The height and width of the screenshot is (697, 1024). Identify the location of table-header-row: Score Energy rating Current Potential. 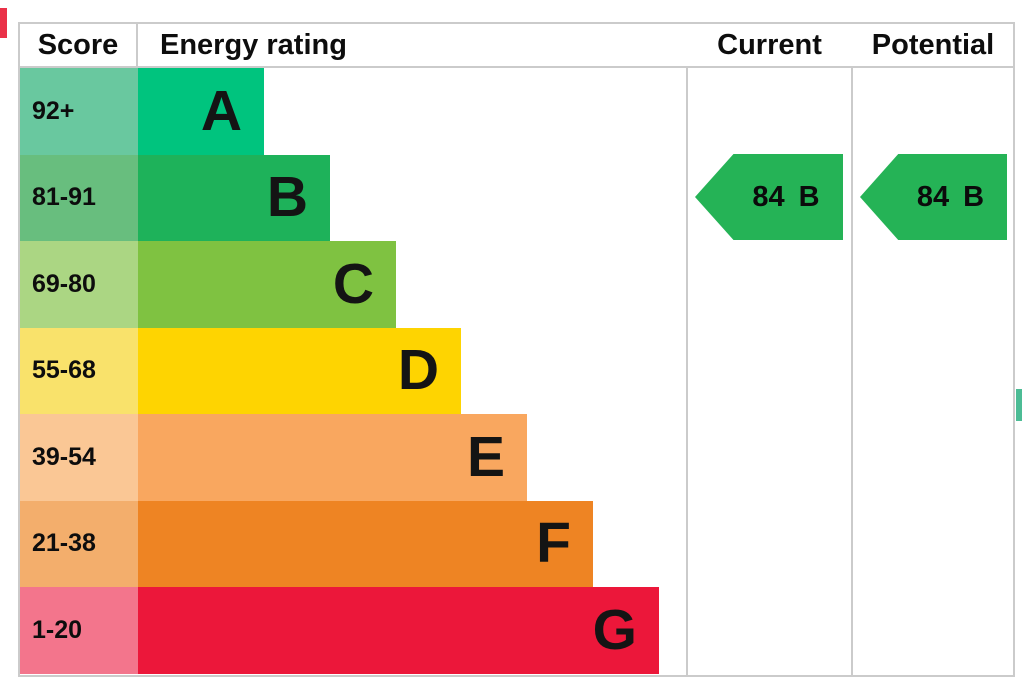
(516, 46).